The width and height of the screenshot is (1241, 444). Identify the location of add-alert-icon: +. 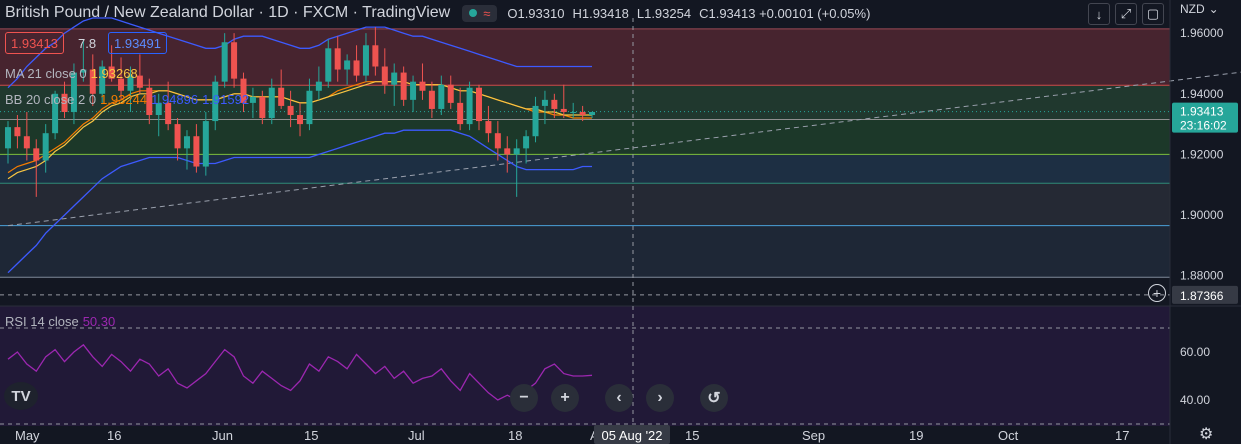
(1157, 293).